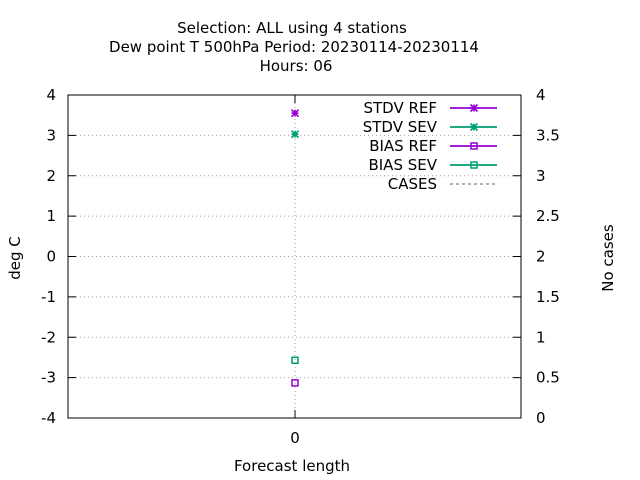  I want to click on y-tick-label: -3, so click(48, 378).